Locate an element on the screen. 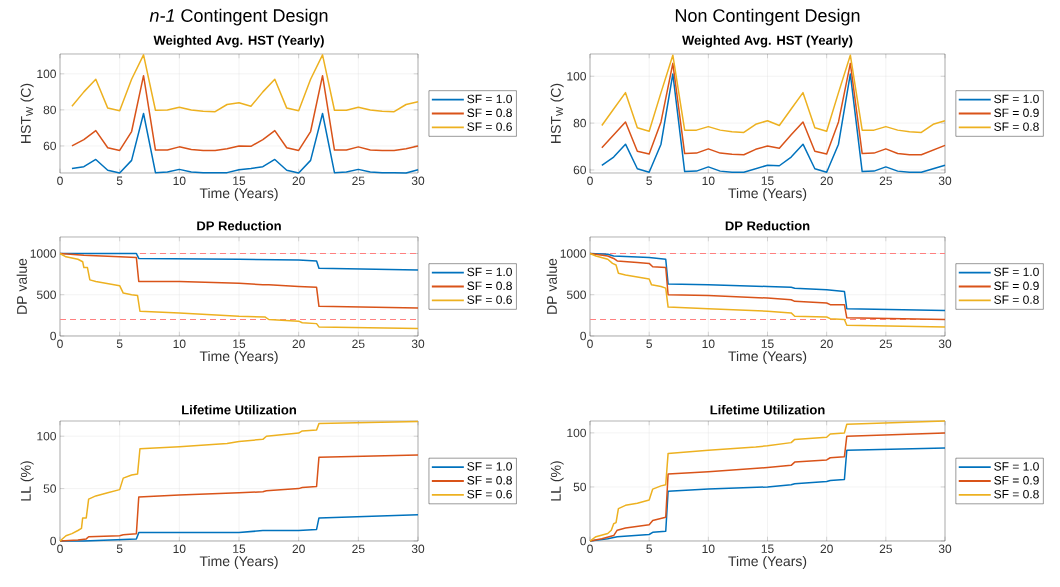 This screenshot has width=1060, height=587. text: Non Contingent Design is located at coordinates (767, 17).